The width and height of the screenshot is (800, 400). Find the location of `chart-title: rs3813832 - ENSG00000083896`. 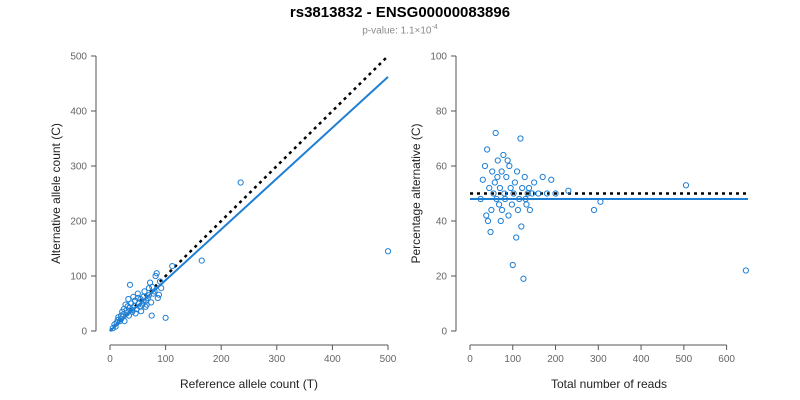

chart-title: rs3813832 - ENSG00000083896 is located at coordinates (400, 12).